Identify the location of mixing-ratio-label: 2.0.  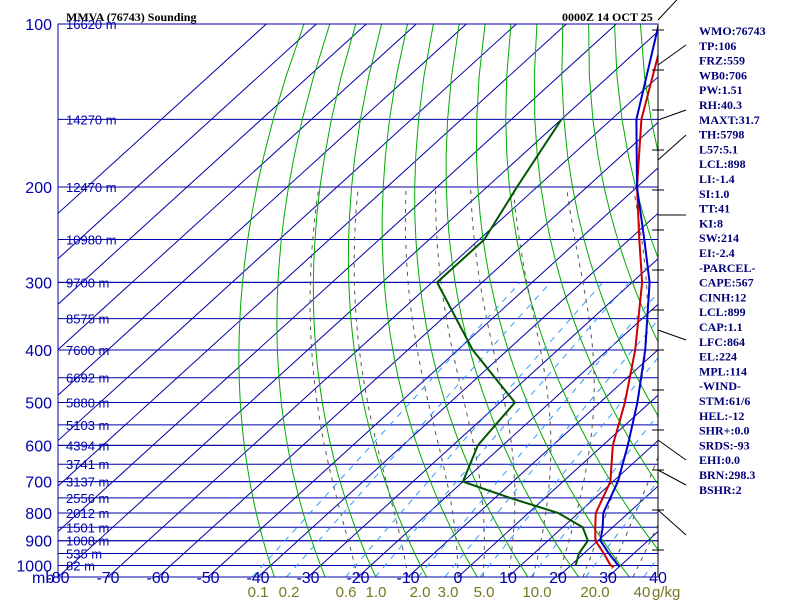
(420, 592).